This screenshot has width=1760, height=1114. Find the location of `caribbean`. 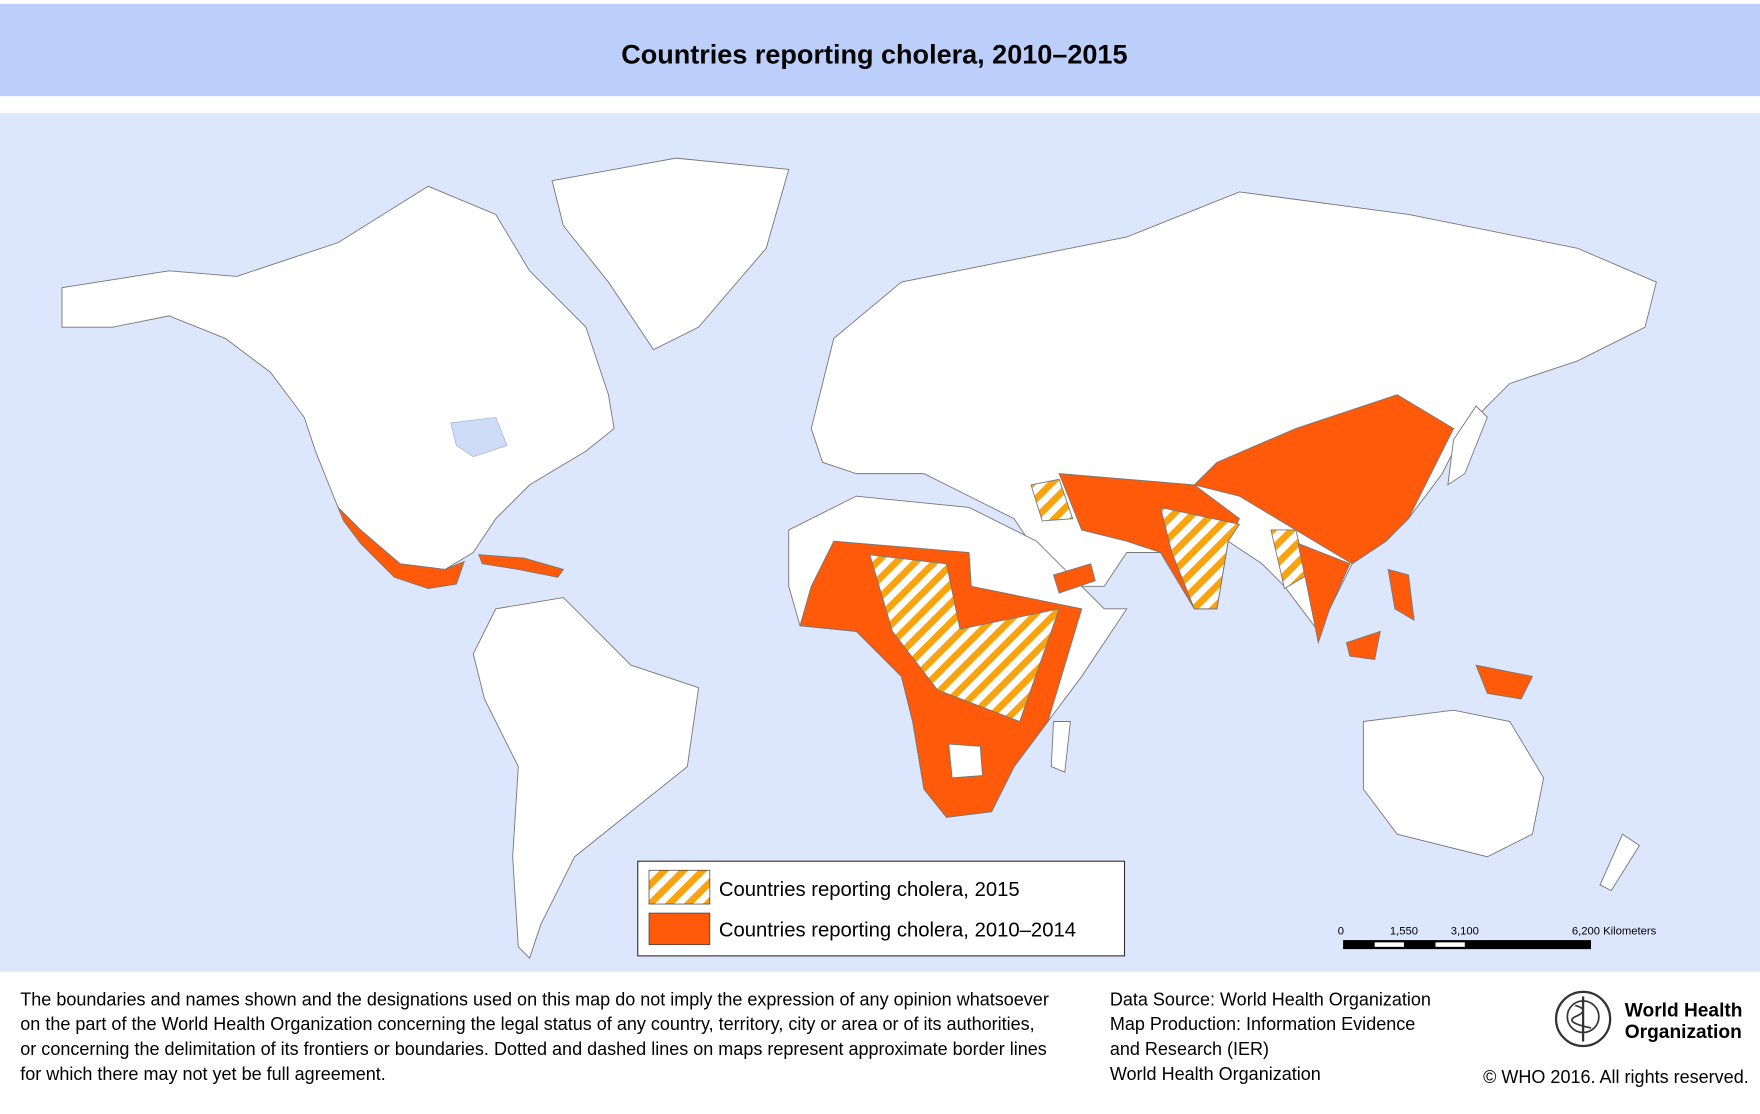

caribbean is located at coordinates (521, 566).